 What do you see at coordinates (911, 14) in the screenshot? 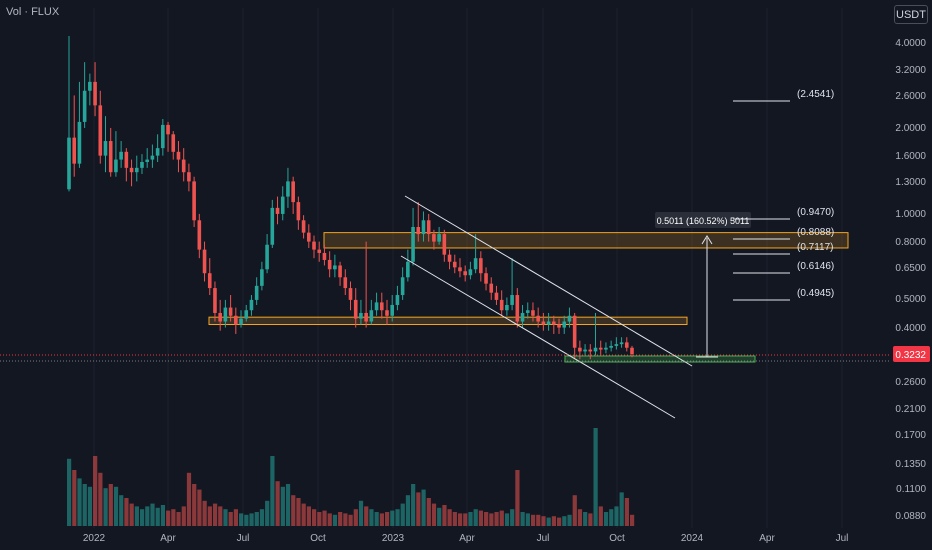
I see `currency-unit-button: USDT` at bounding box center [911, 14].